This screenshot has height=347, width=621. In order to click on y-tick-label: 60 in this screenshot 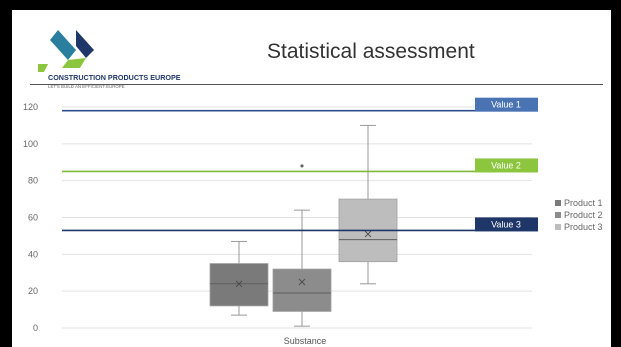, I will do `click(33, 218)`.